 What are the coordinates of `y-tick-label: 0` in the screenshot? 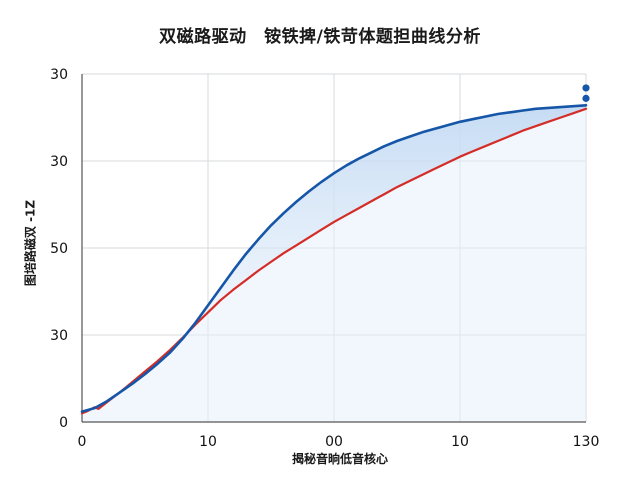 It's located at (63, 423).